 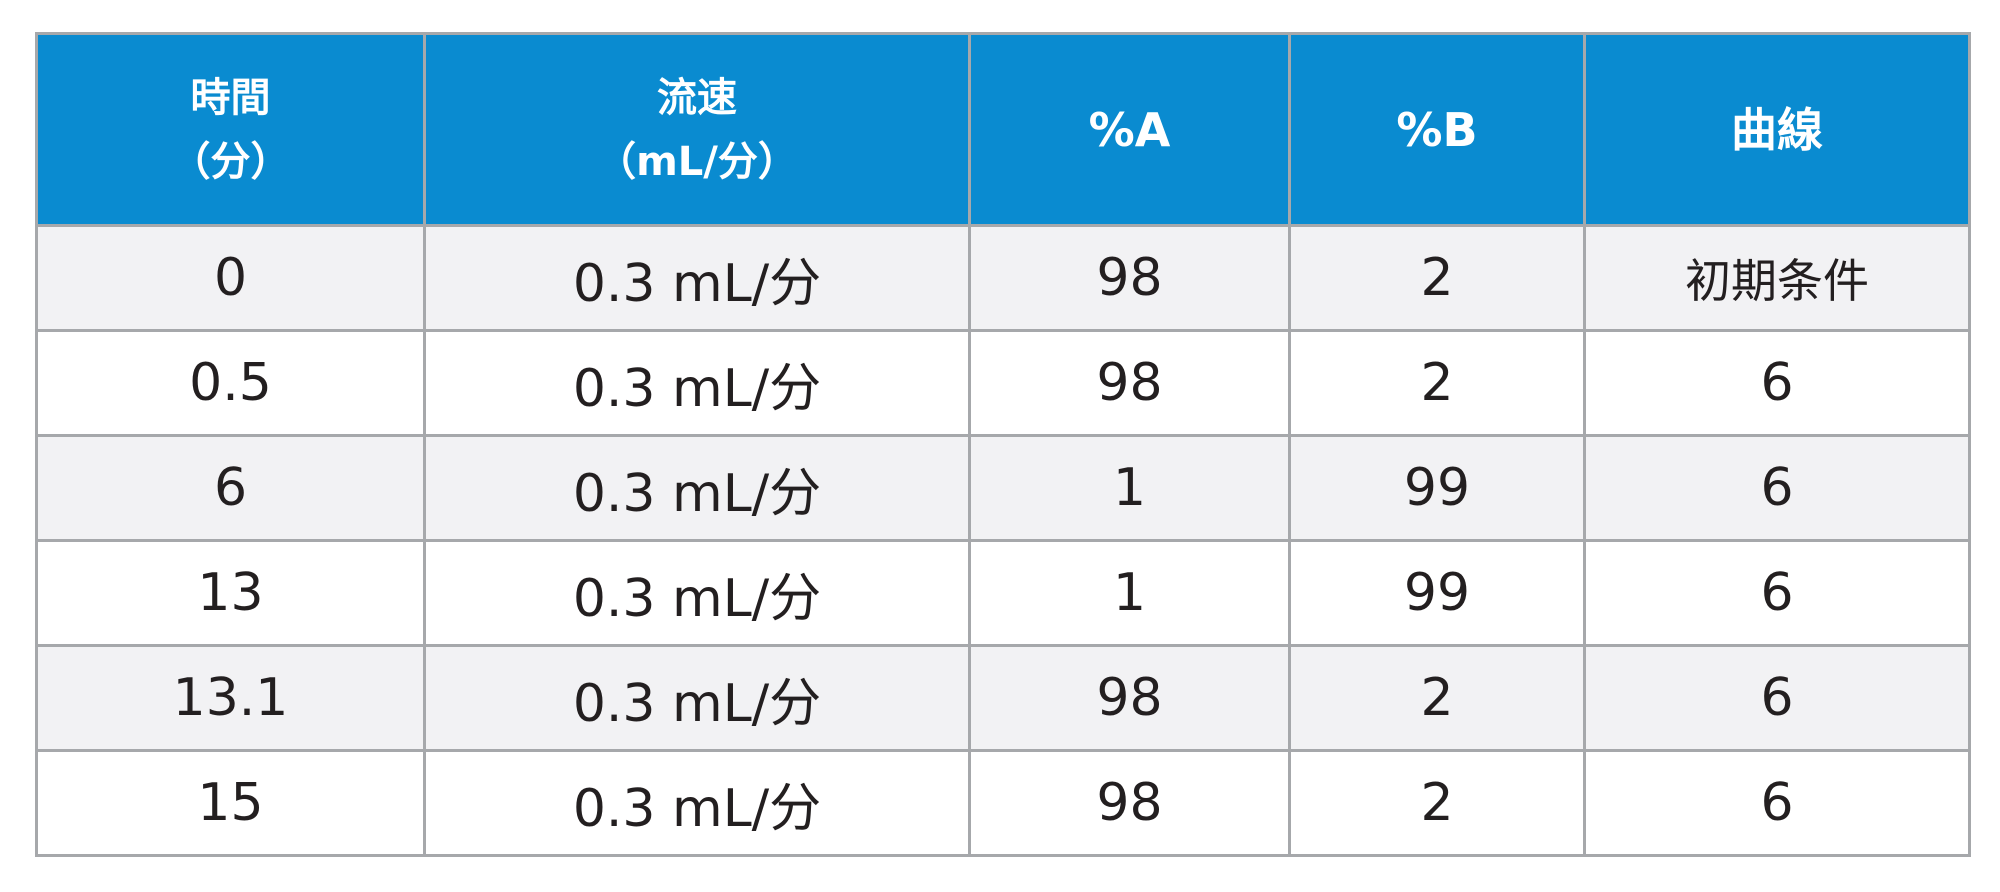 What do you see at coordinates (230, 129) in the screenshot?
I see `header-time: 時間 （分）` at bounding box center [230, 129].